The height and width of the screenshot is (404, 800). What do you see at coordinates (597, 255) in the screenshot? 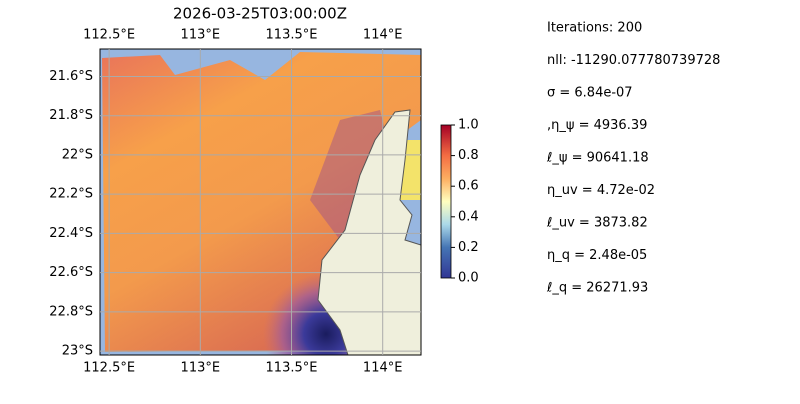
I see `info-line: η_q = 2.48e-05` at bounding box center [597, 255].